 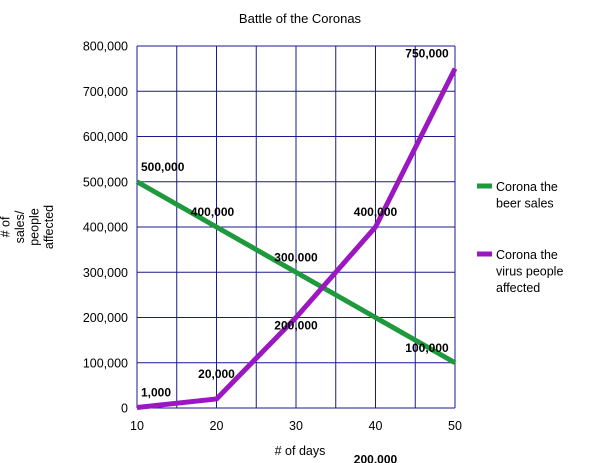 I want to click on y-tick-label: 500,000, so click(x=105, y=182).